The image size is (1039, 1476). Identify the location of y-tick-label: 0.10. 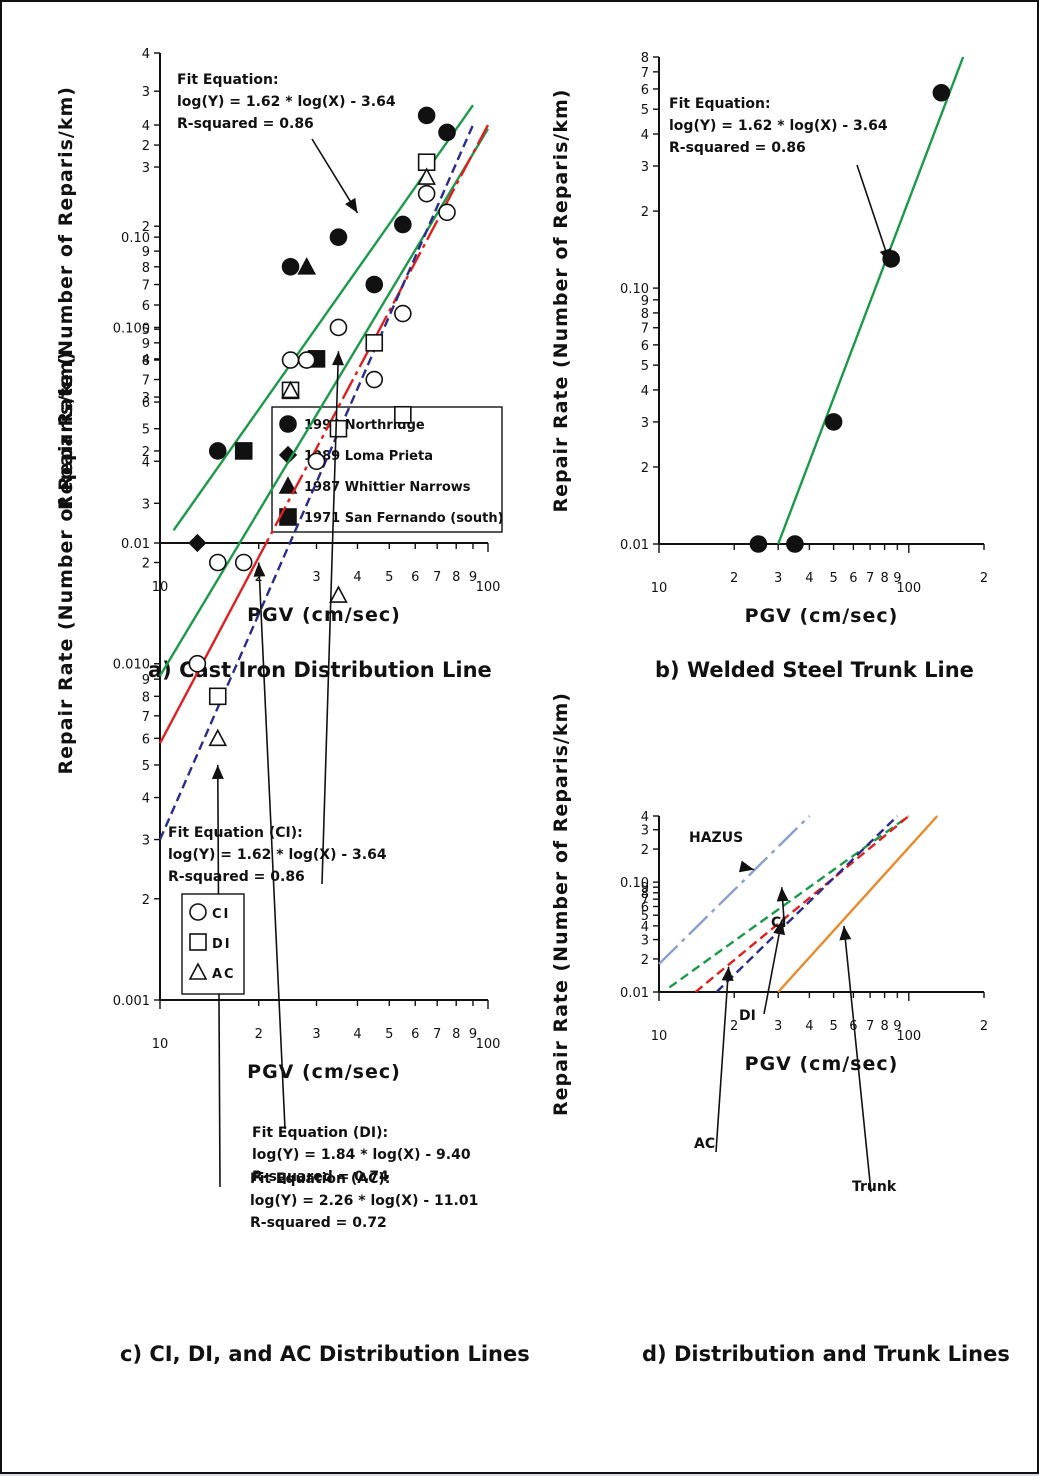
(634, 289).